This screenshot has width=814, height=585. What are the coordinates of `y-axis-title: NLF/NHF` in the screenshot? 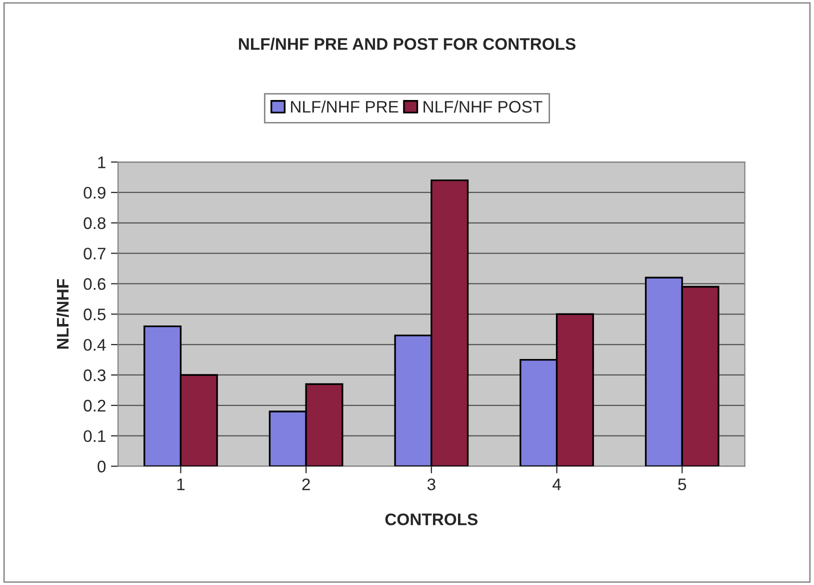 It's located at (62, 314).